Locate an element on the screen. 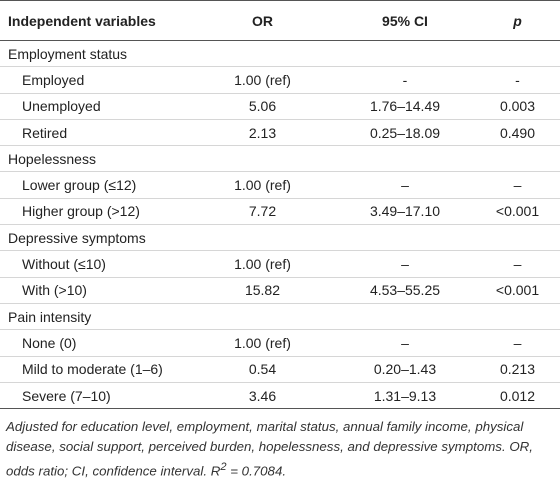 Image resolution: width=560 pixels, height=500 pixels. group-label: Hopelessness is located at coordinates (52, 158).